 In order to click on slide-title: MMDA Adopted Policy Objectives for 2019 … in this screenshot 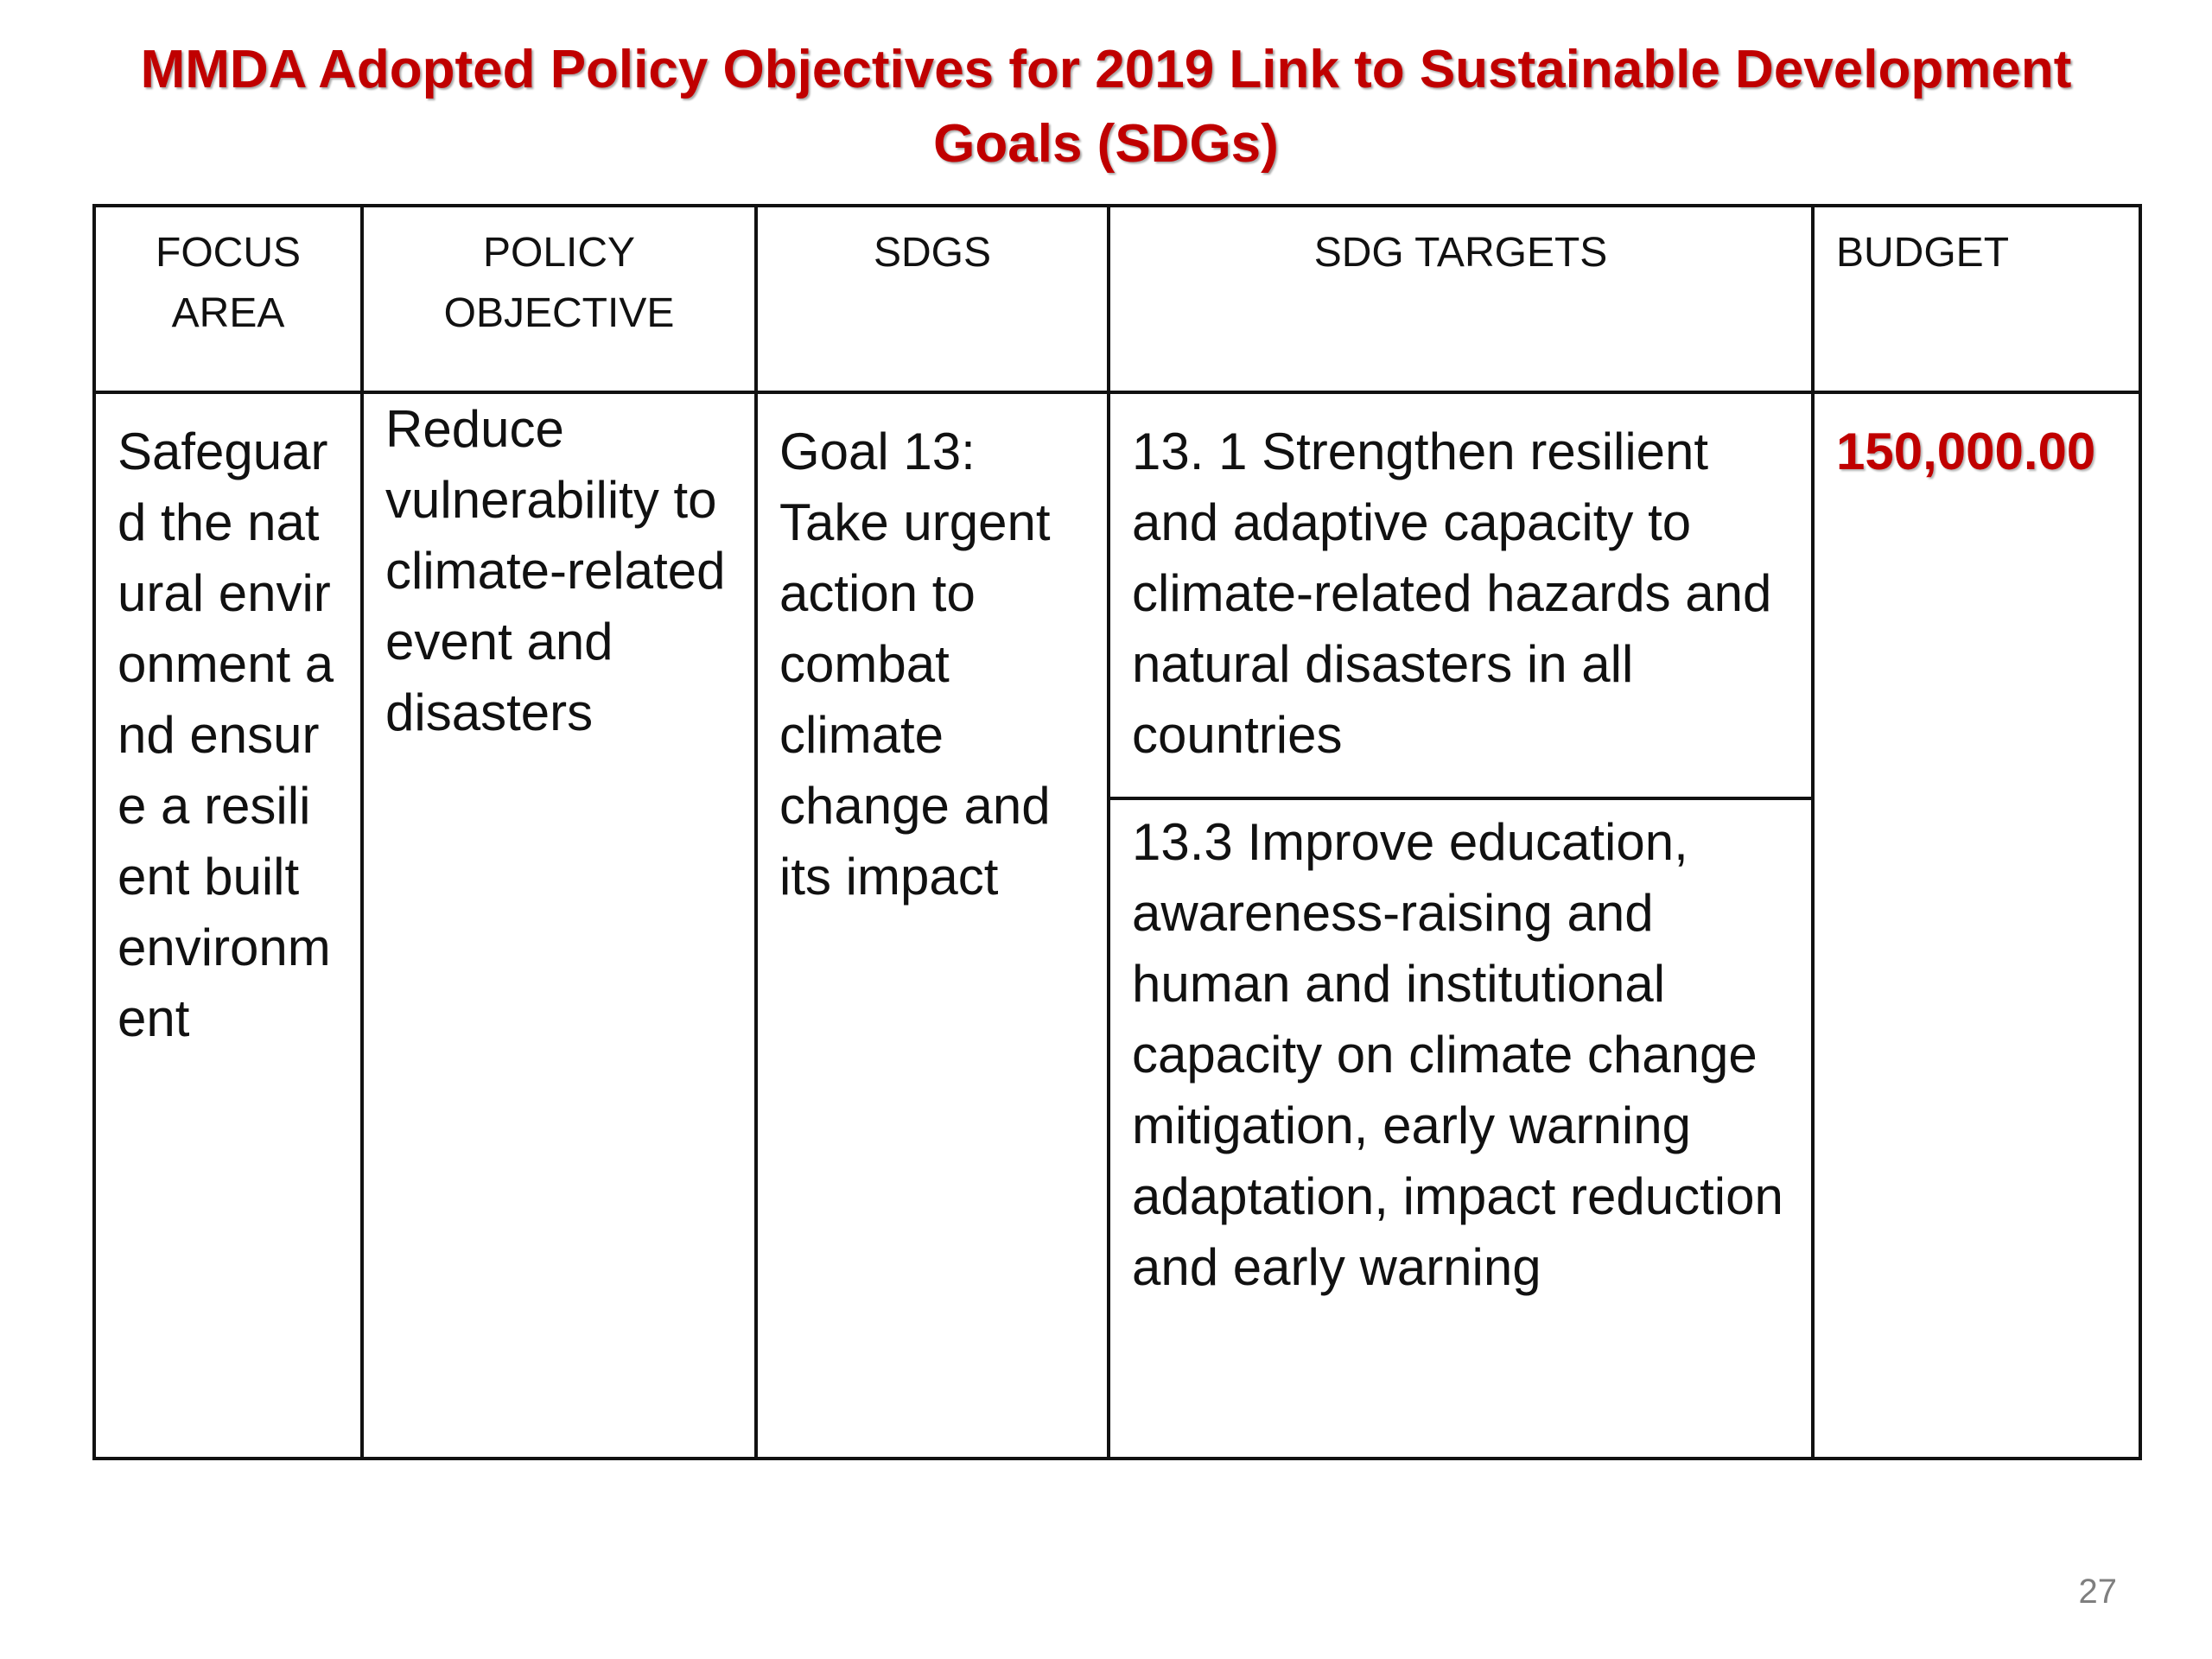, I will do `click(1106, 107)`.